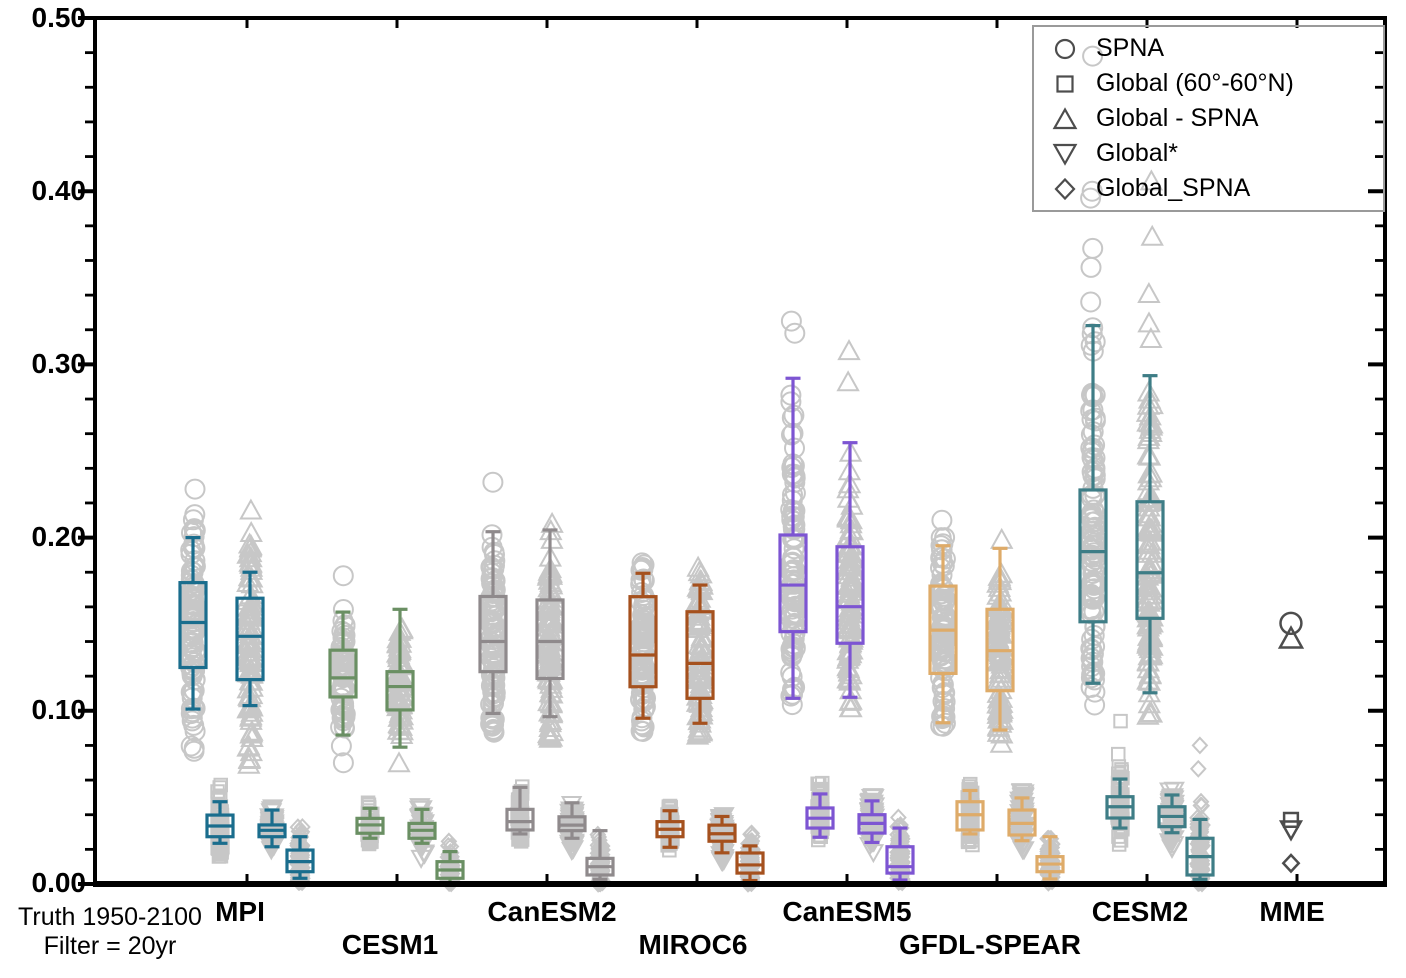 The image size is (1406, 978). I want to click on legend-item-global: Global (60°-60°N), so click(1216, 84).